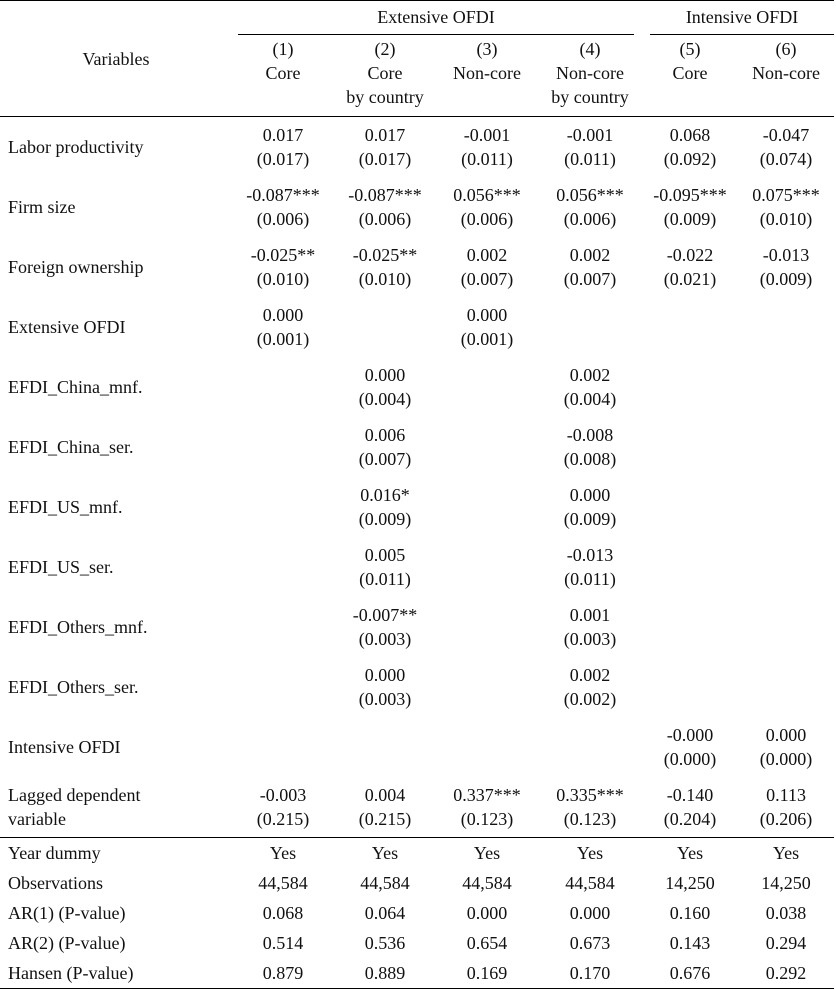  I want to click on column-header-line1: Core, so click(690, 73).